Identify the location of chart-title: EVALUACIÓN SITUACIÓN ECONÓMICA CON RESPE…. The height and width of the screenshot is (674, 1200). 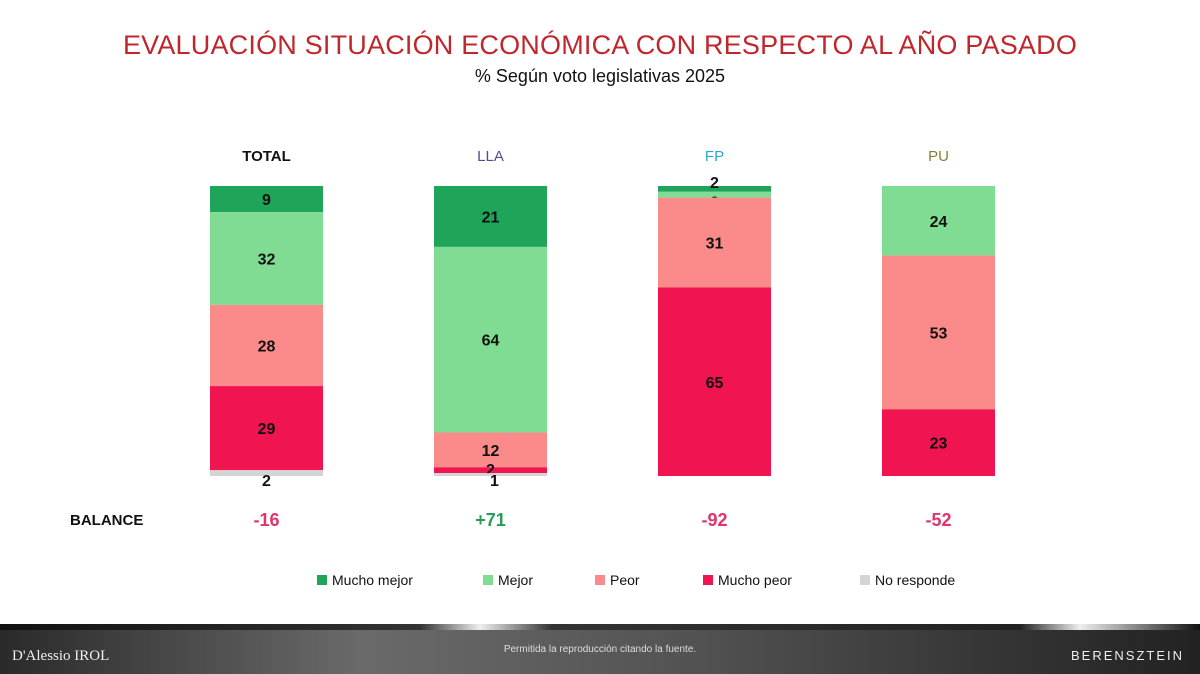
(600, 45).